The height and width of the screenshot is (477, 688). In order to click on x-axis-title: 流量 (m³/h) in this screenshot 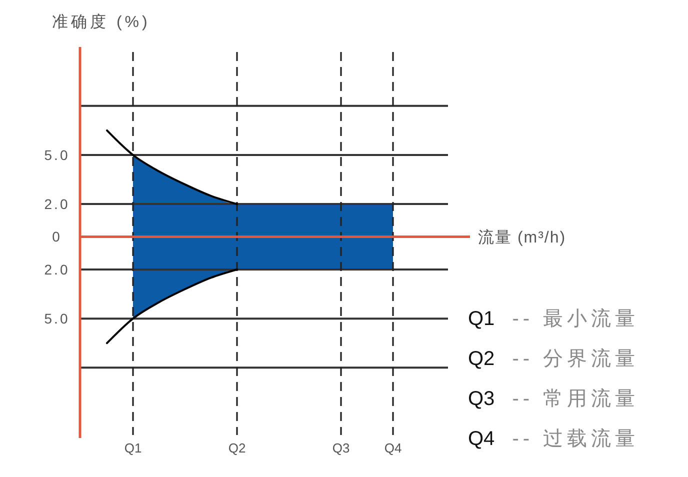, I will do `click(522, 237)`.